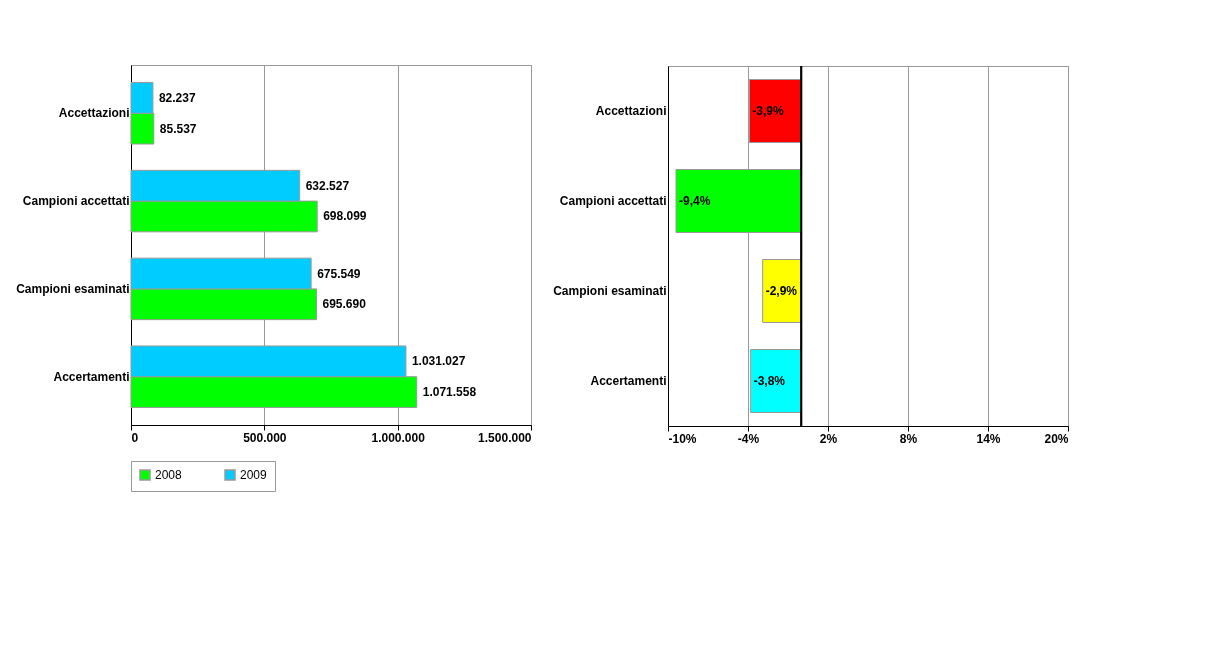 The height and width of the screenshot is (653, 1211). I want to click on x-tick-label: 8%, so click(908, 438).